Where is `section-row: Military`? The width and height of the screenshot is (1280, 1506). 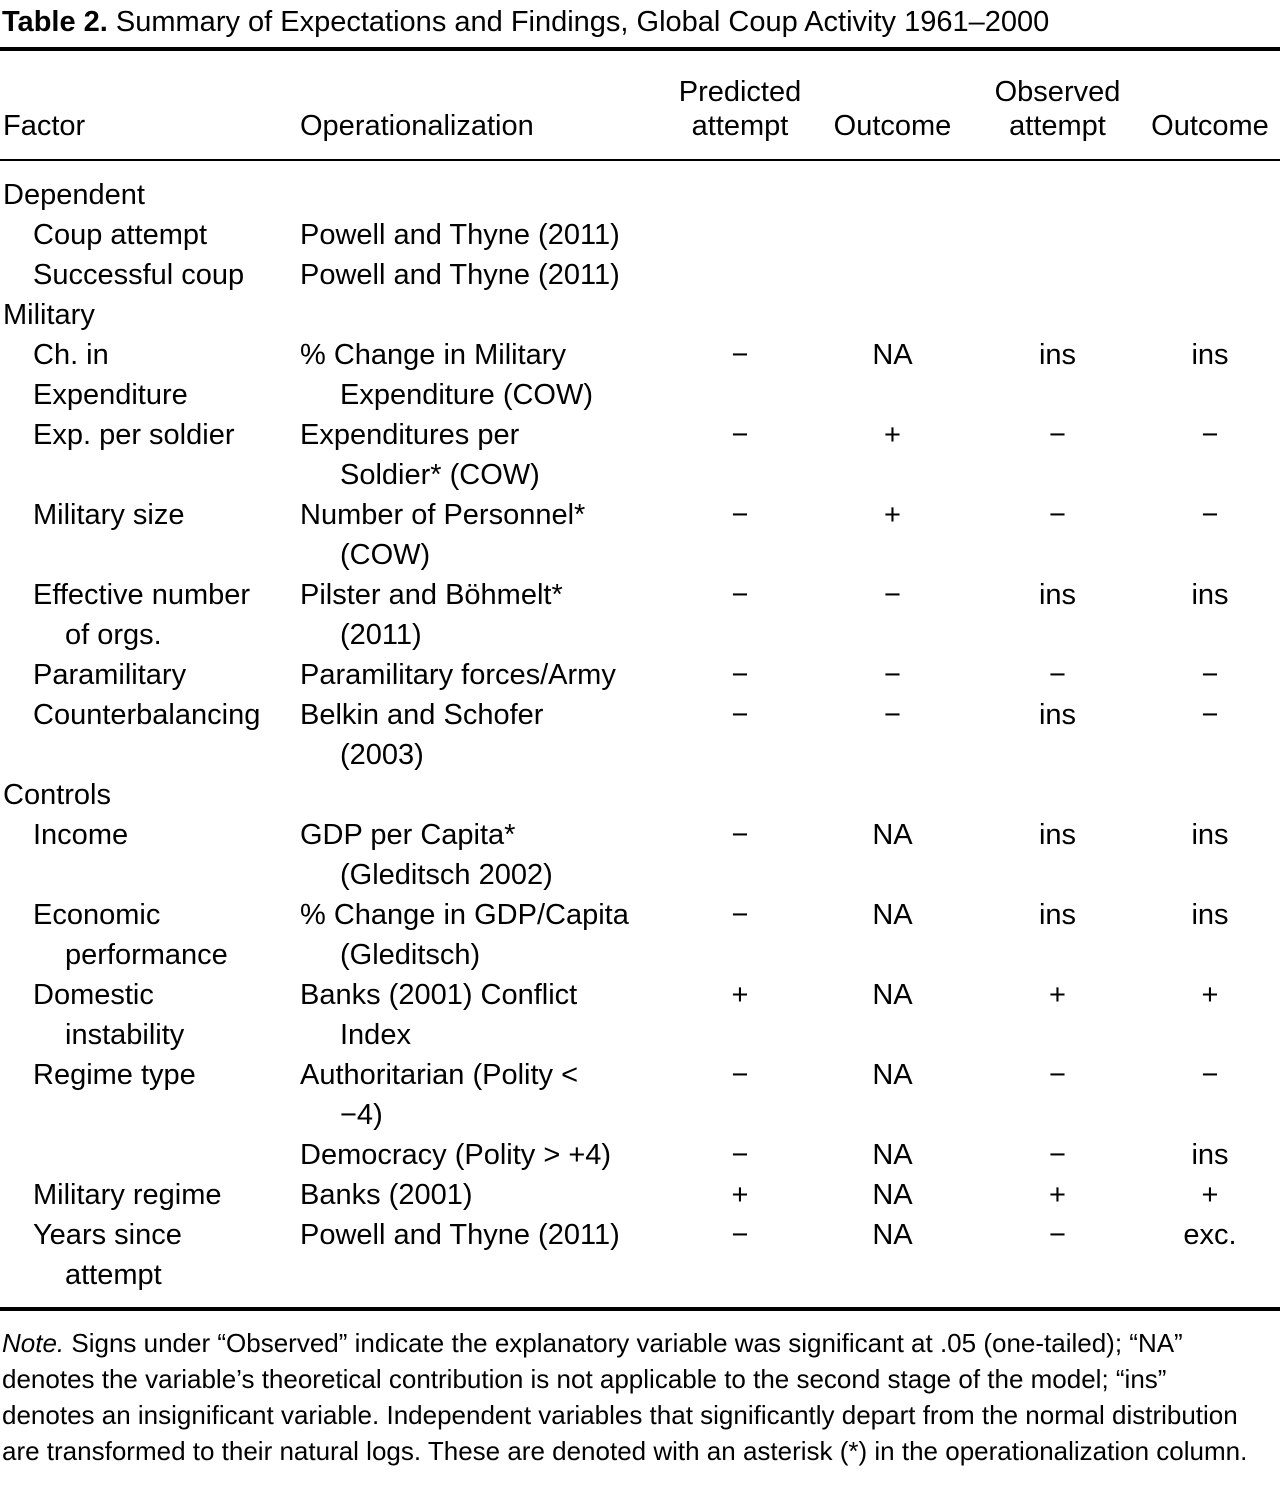 section-row: Military is located at coordinates (640, 315).